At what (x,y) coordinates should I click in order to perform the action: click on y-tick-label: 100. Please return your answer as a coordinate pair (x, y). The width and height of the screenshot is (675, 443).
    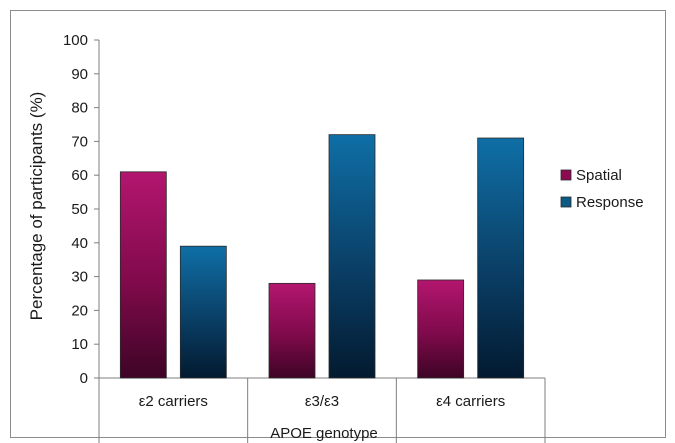
    Looking at the image, I should click on (75, 40).